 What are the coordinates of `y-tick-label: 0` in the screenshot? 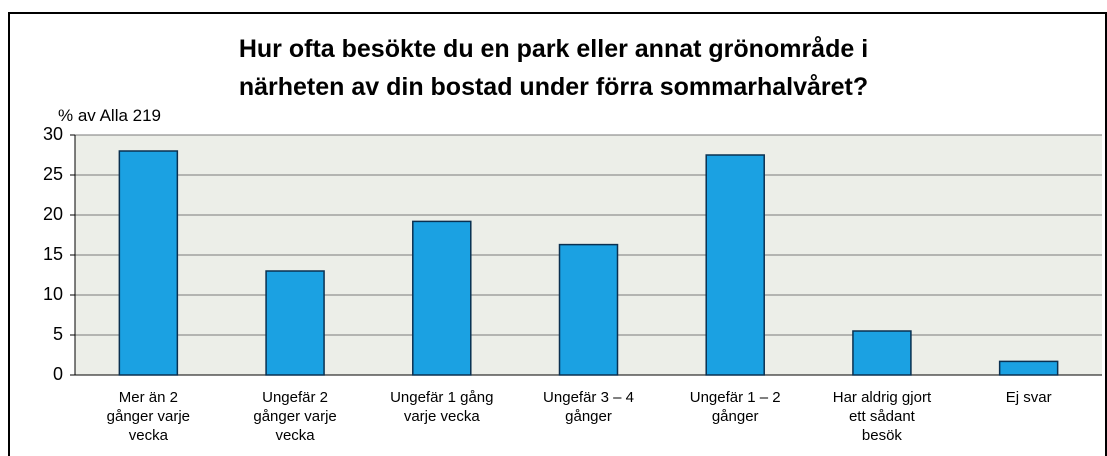 It's located at (58, 374).